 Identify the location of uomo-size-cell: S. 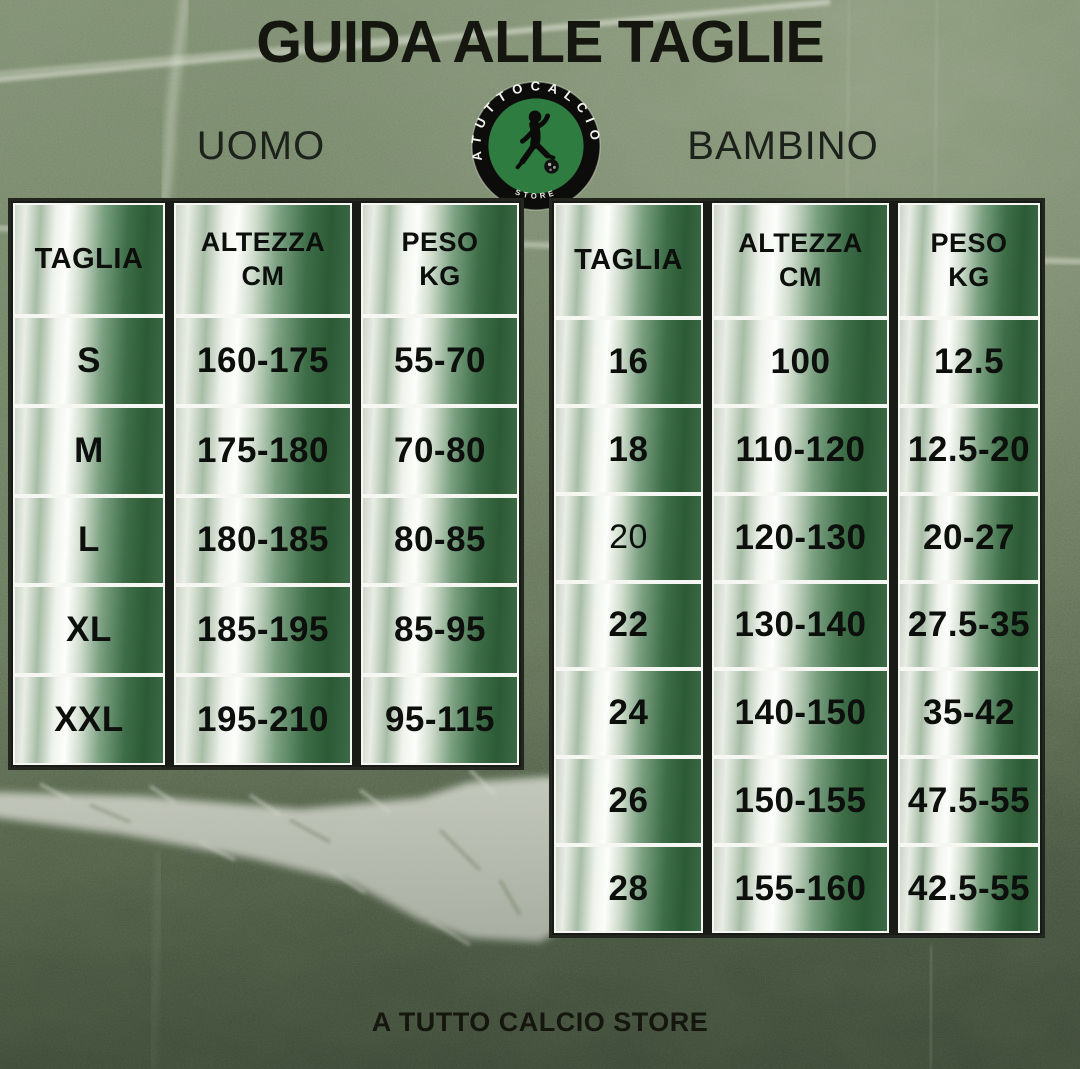
(89, 361).